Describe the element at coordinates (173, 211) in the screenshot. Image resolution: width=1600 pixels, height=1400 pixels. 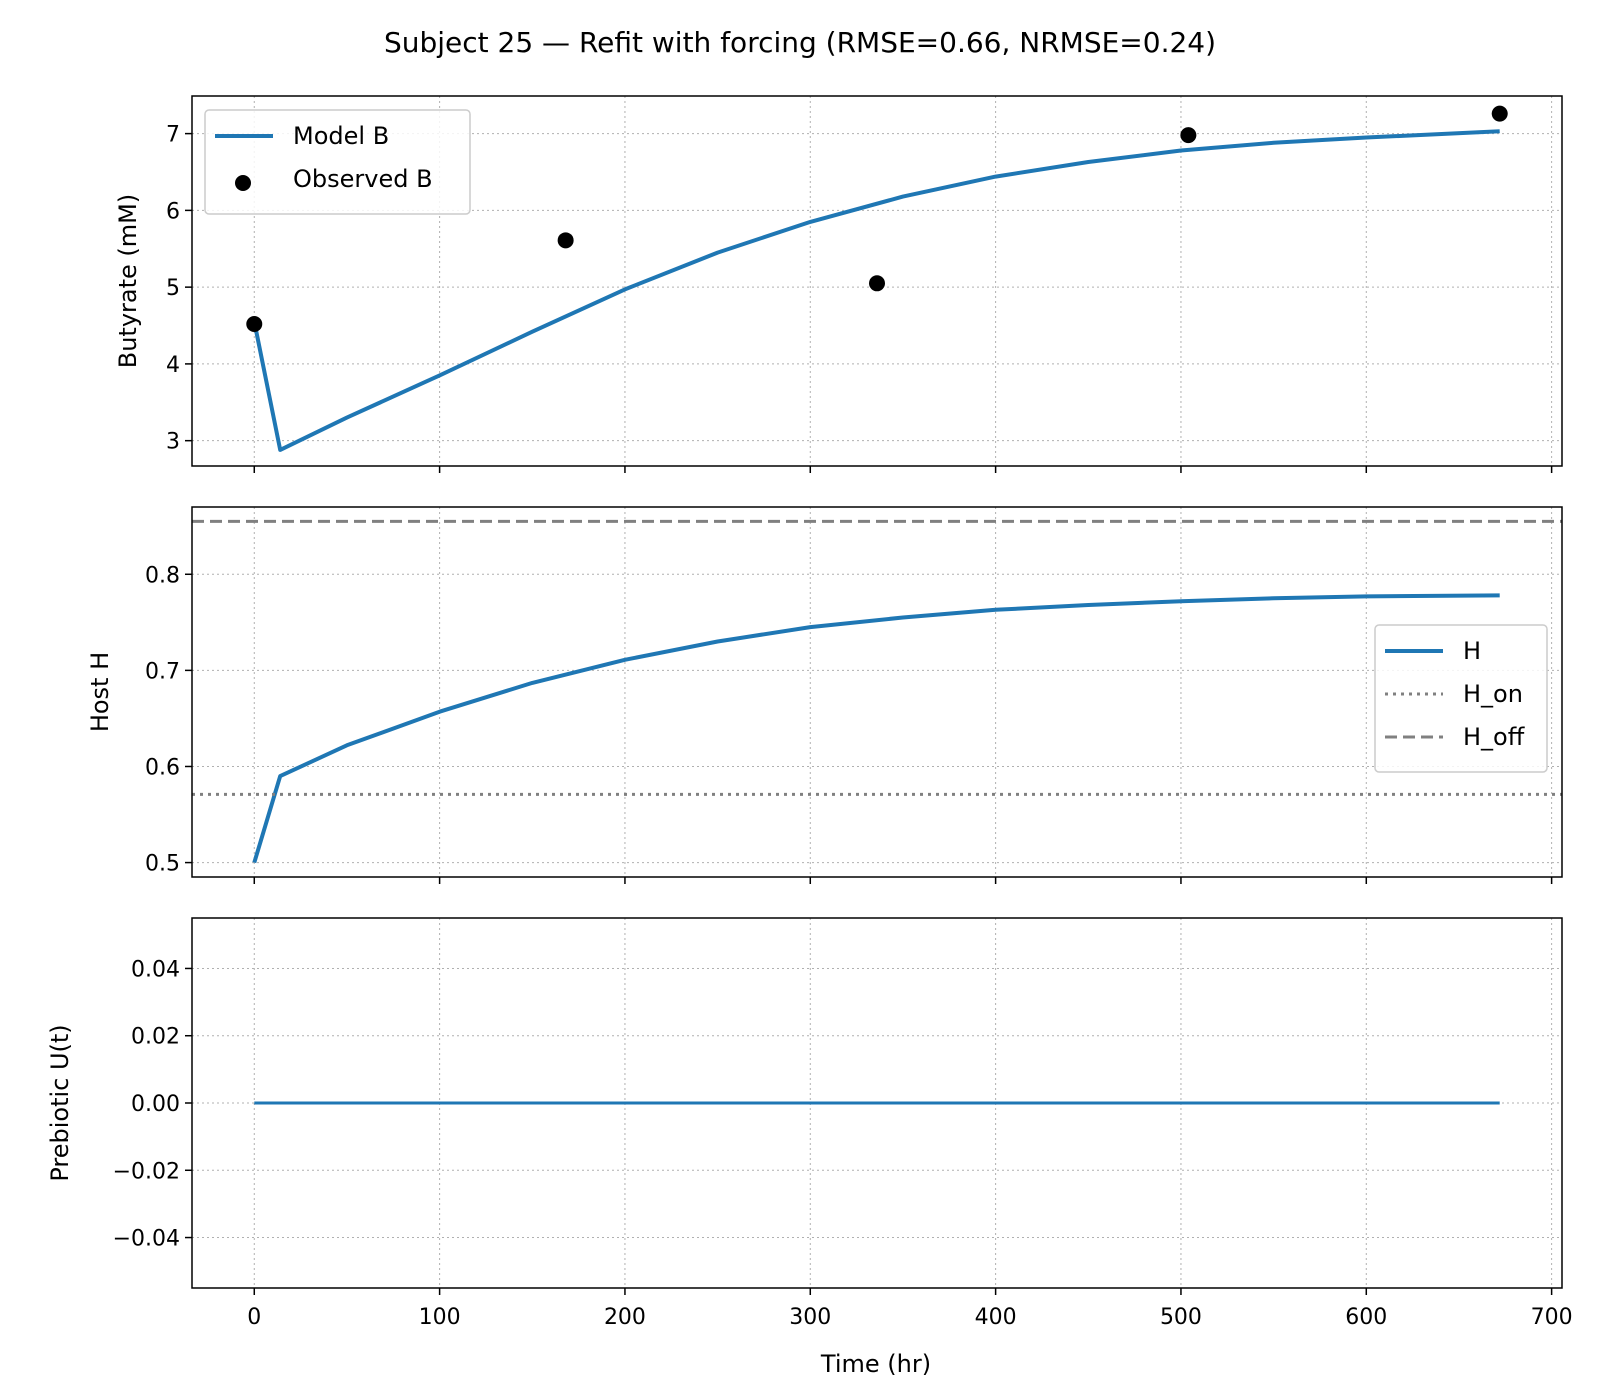
I see `y-tick-label-3: 6` at that location.